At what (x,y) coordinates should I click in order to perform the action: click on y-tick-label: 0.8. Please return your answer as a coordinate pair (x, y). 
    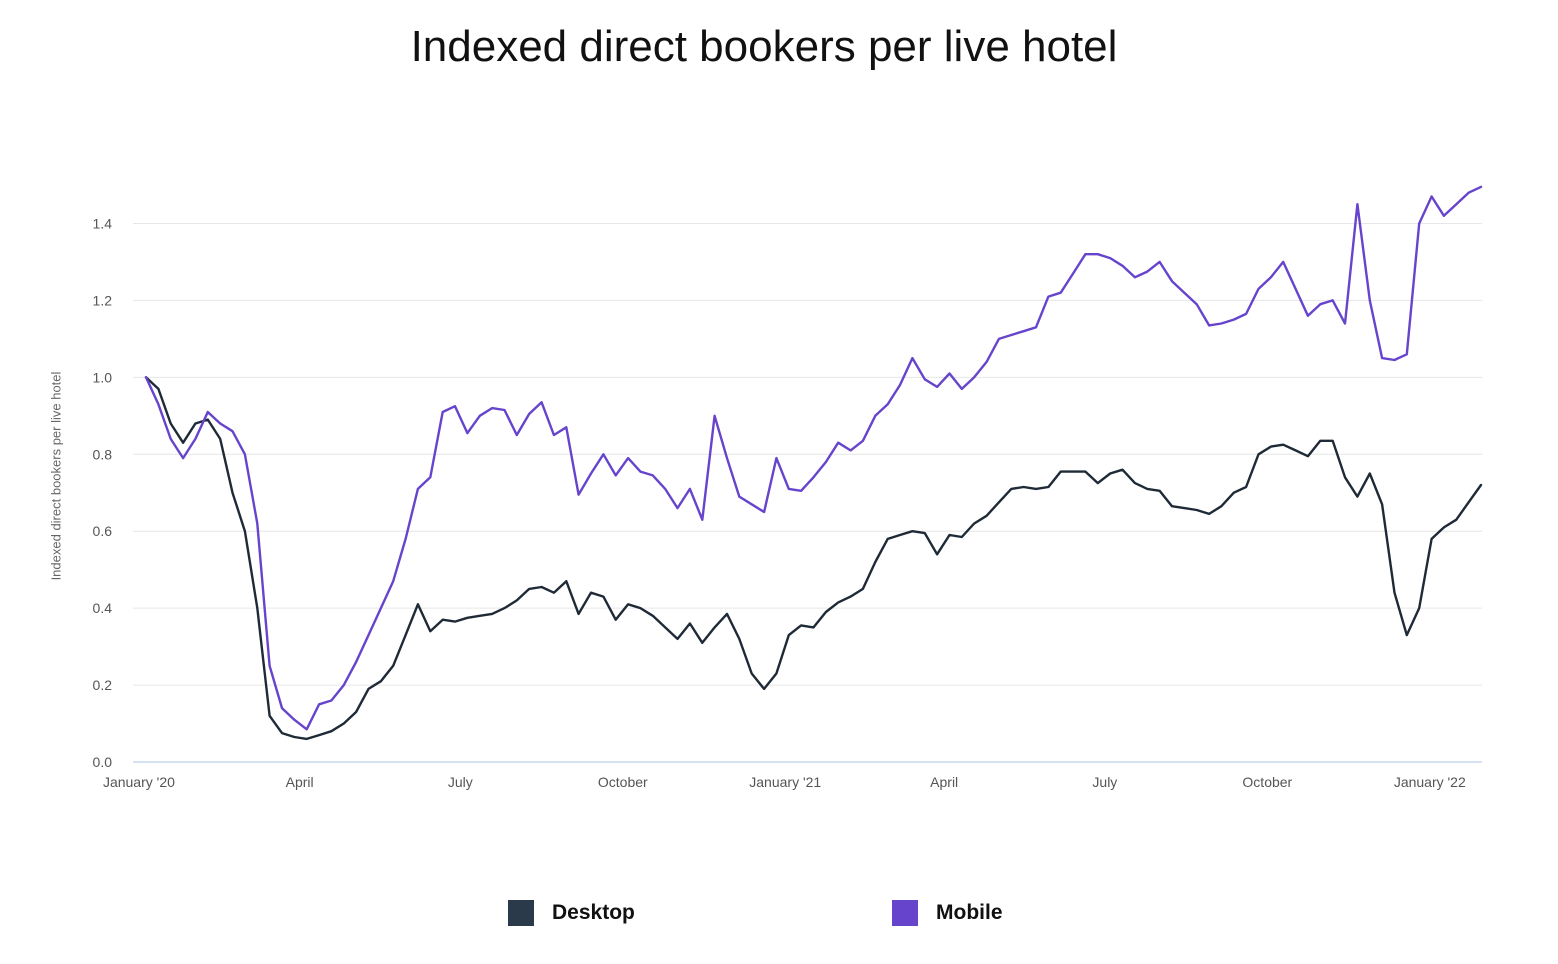
    Looking at the image, I should click on (103, 454).